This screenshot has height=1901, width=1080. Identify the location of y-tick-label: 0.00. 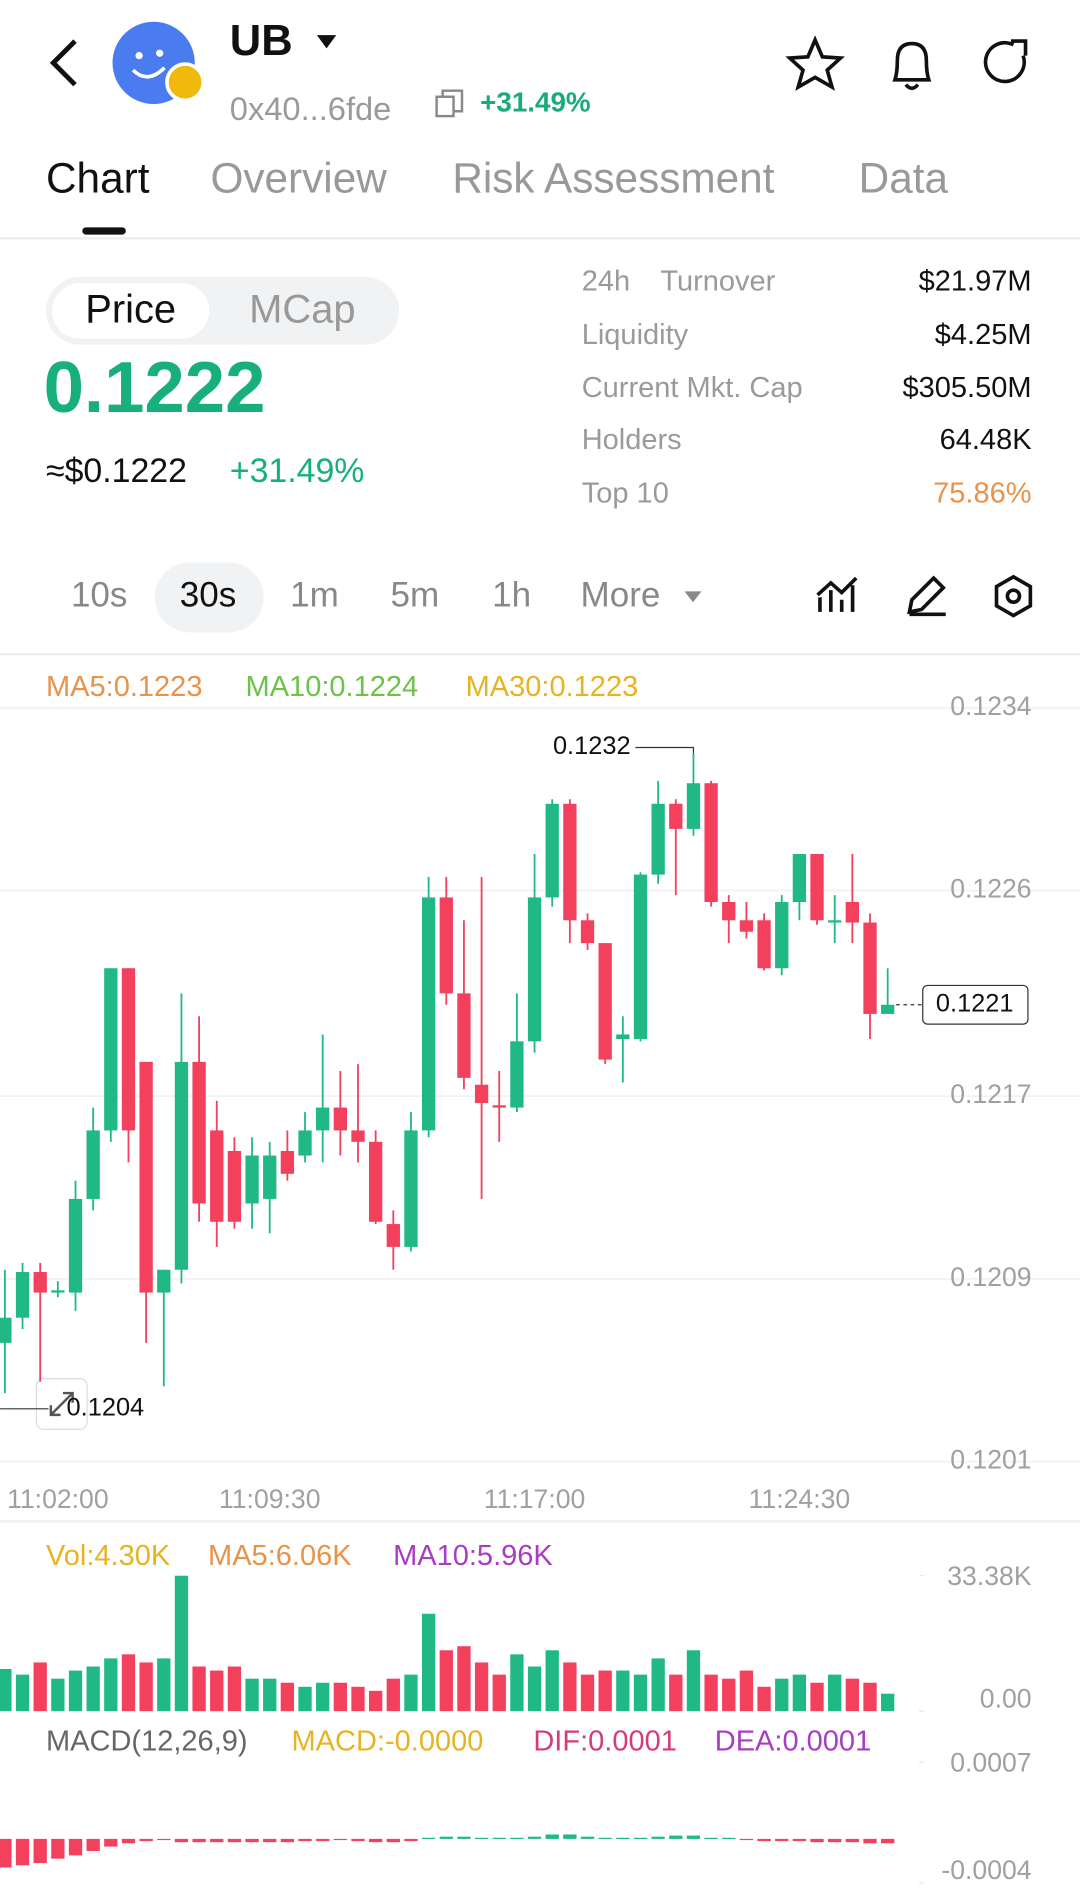
(1006, 1698).